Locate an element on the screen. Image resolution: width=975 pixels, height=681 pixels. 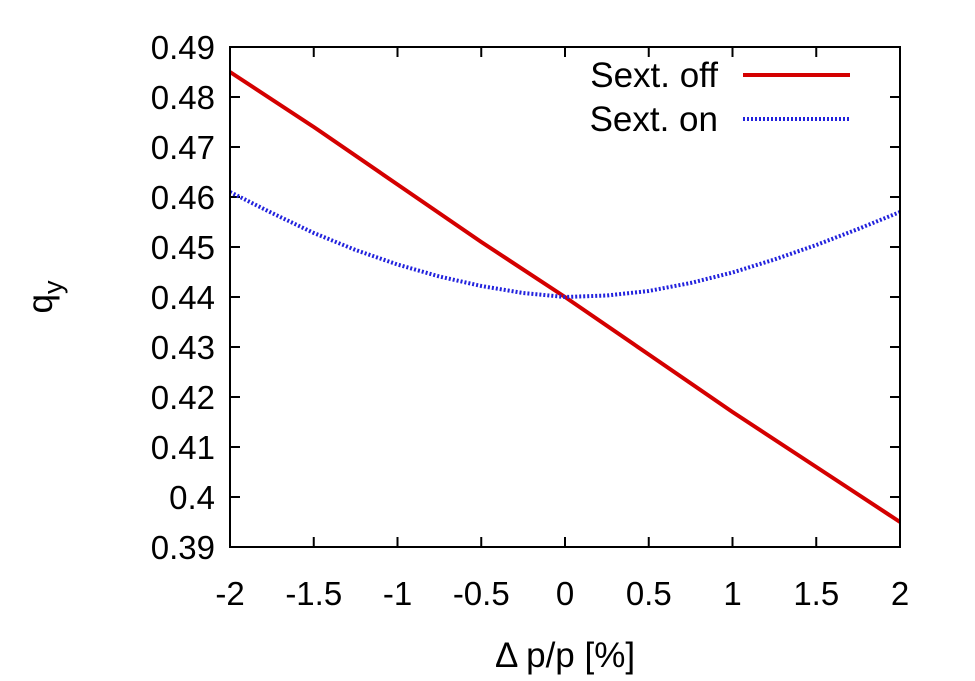
y-tick-label: 0.42 is located at coordinates (183, 397).